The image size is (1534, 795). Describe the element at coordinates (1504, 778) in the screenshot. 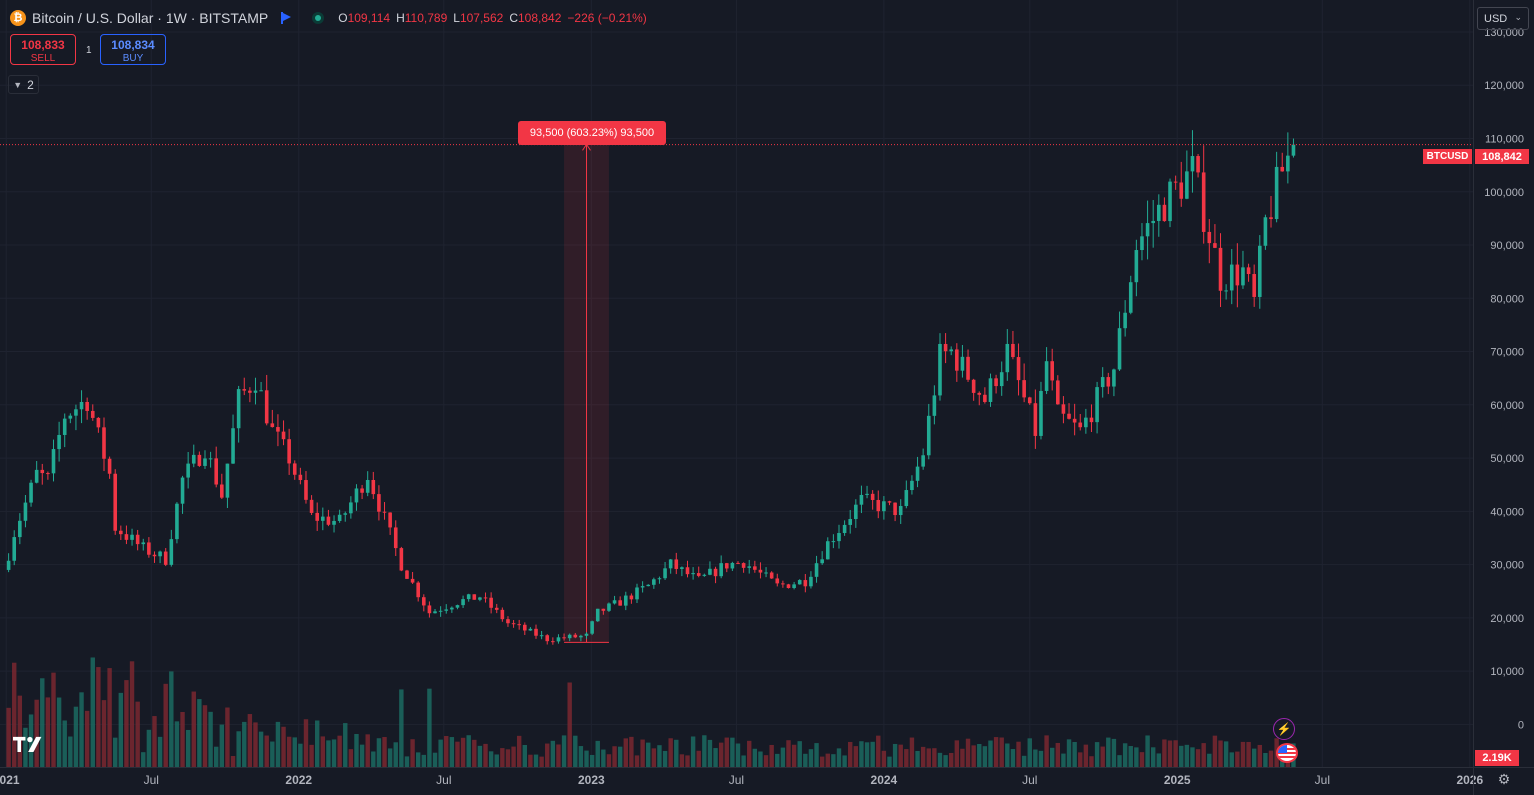

I see `gear-icon: ⚙` at that location.